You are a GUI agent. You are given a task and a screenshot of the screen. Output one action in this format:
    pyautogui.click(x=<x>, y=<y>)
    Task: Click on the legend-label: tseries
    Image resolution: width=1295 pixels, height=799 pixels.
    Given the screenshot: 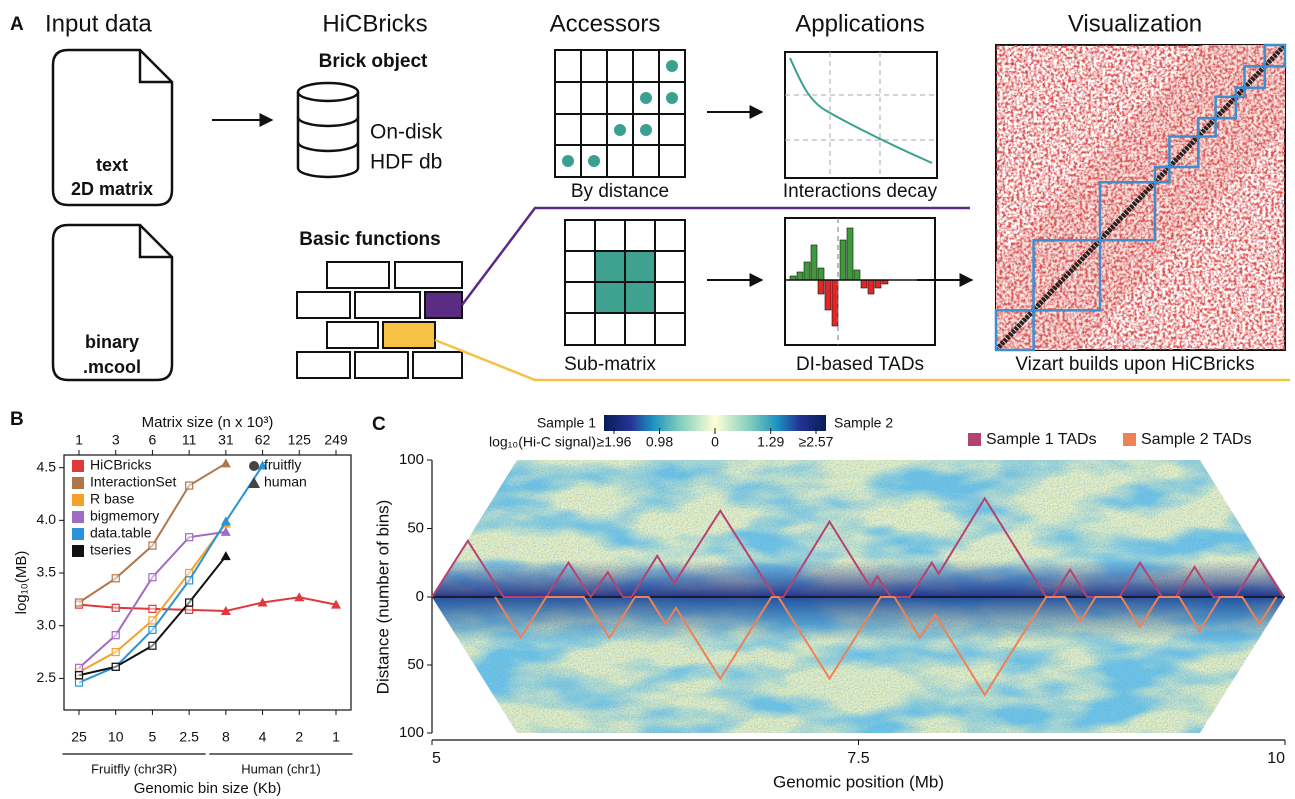 What is the action you would take?
    pyautogui.click(x=110, y=550)
    